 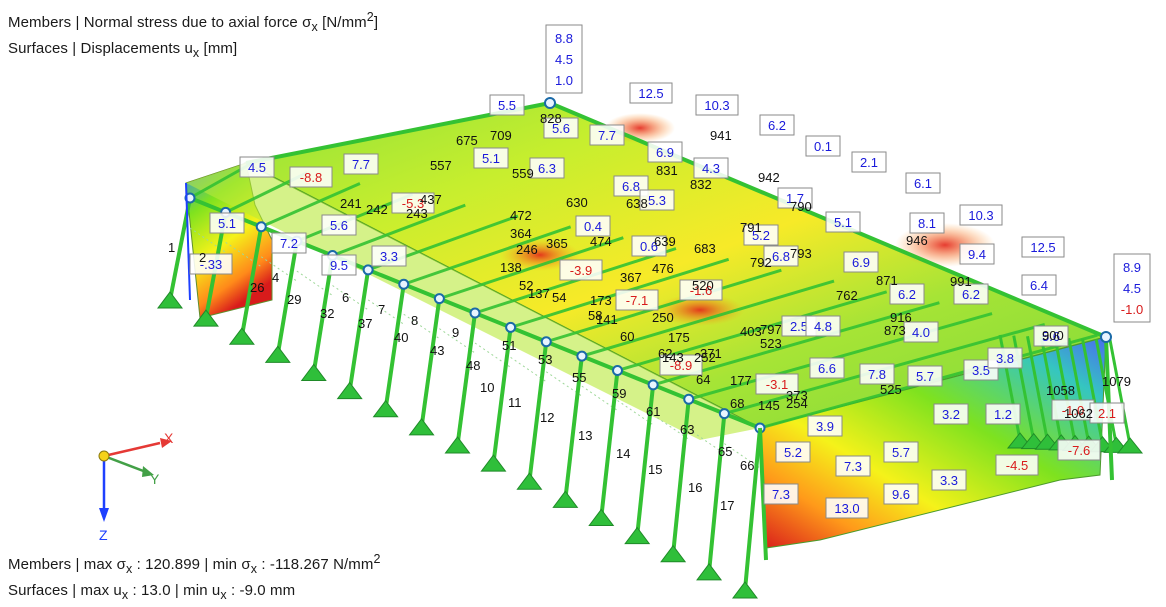 I want to click on member-number-label: 946, so click(x=917, y=240).